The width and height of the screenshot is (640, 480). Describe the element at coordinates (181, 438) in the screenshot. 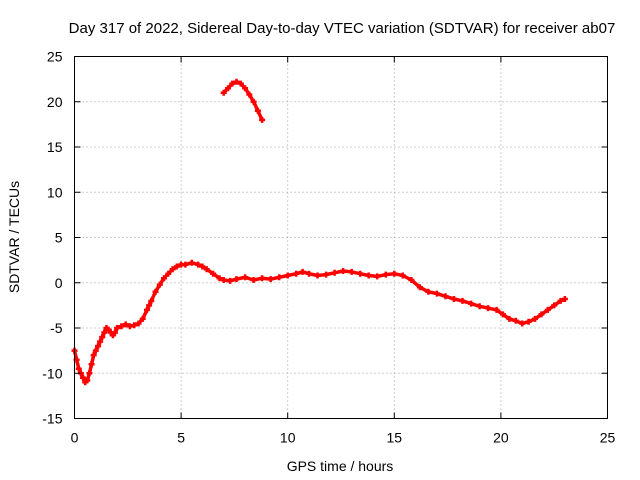

I see `x-tick-label: 5` at that location.